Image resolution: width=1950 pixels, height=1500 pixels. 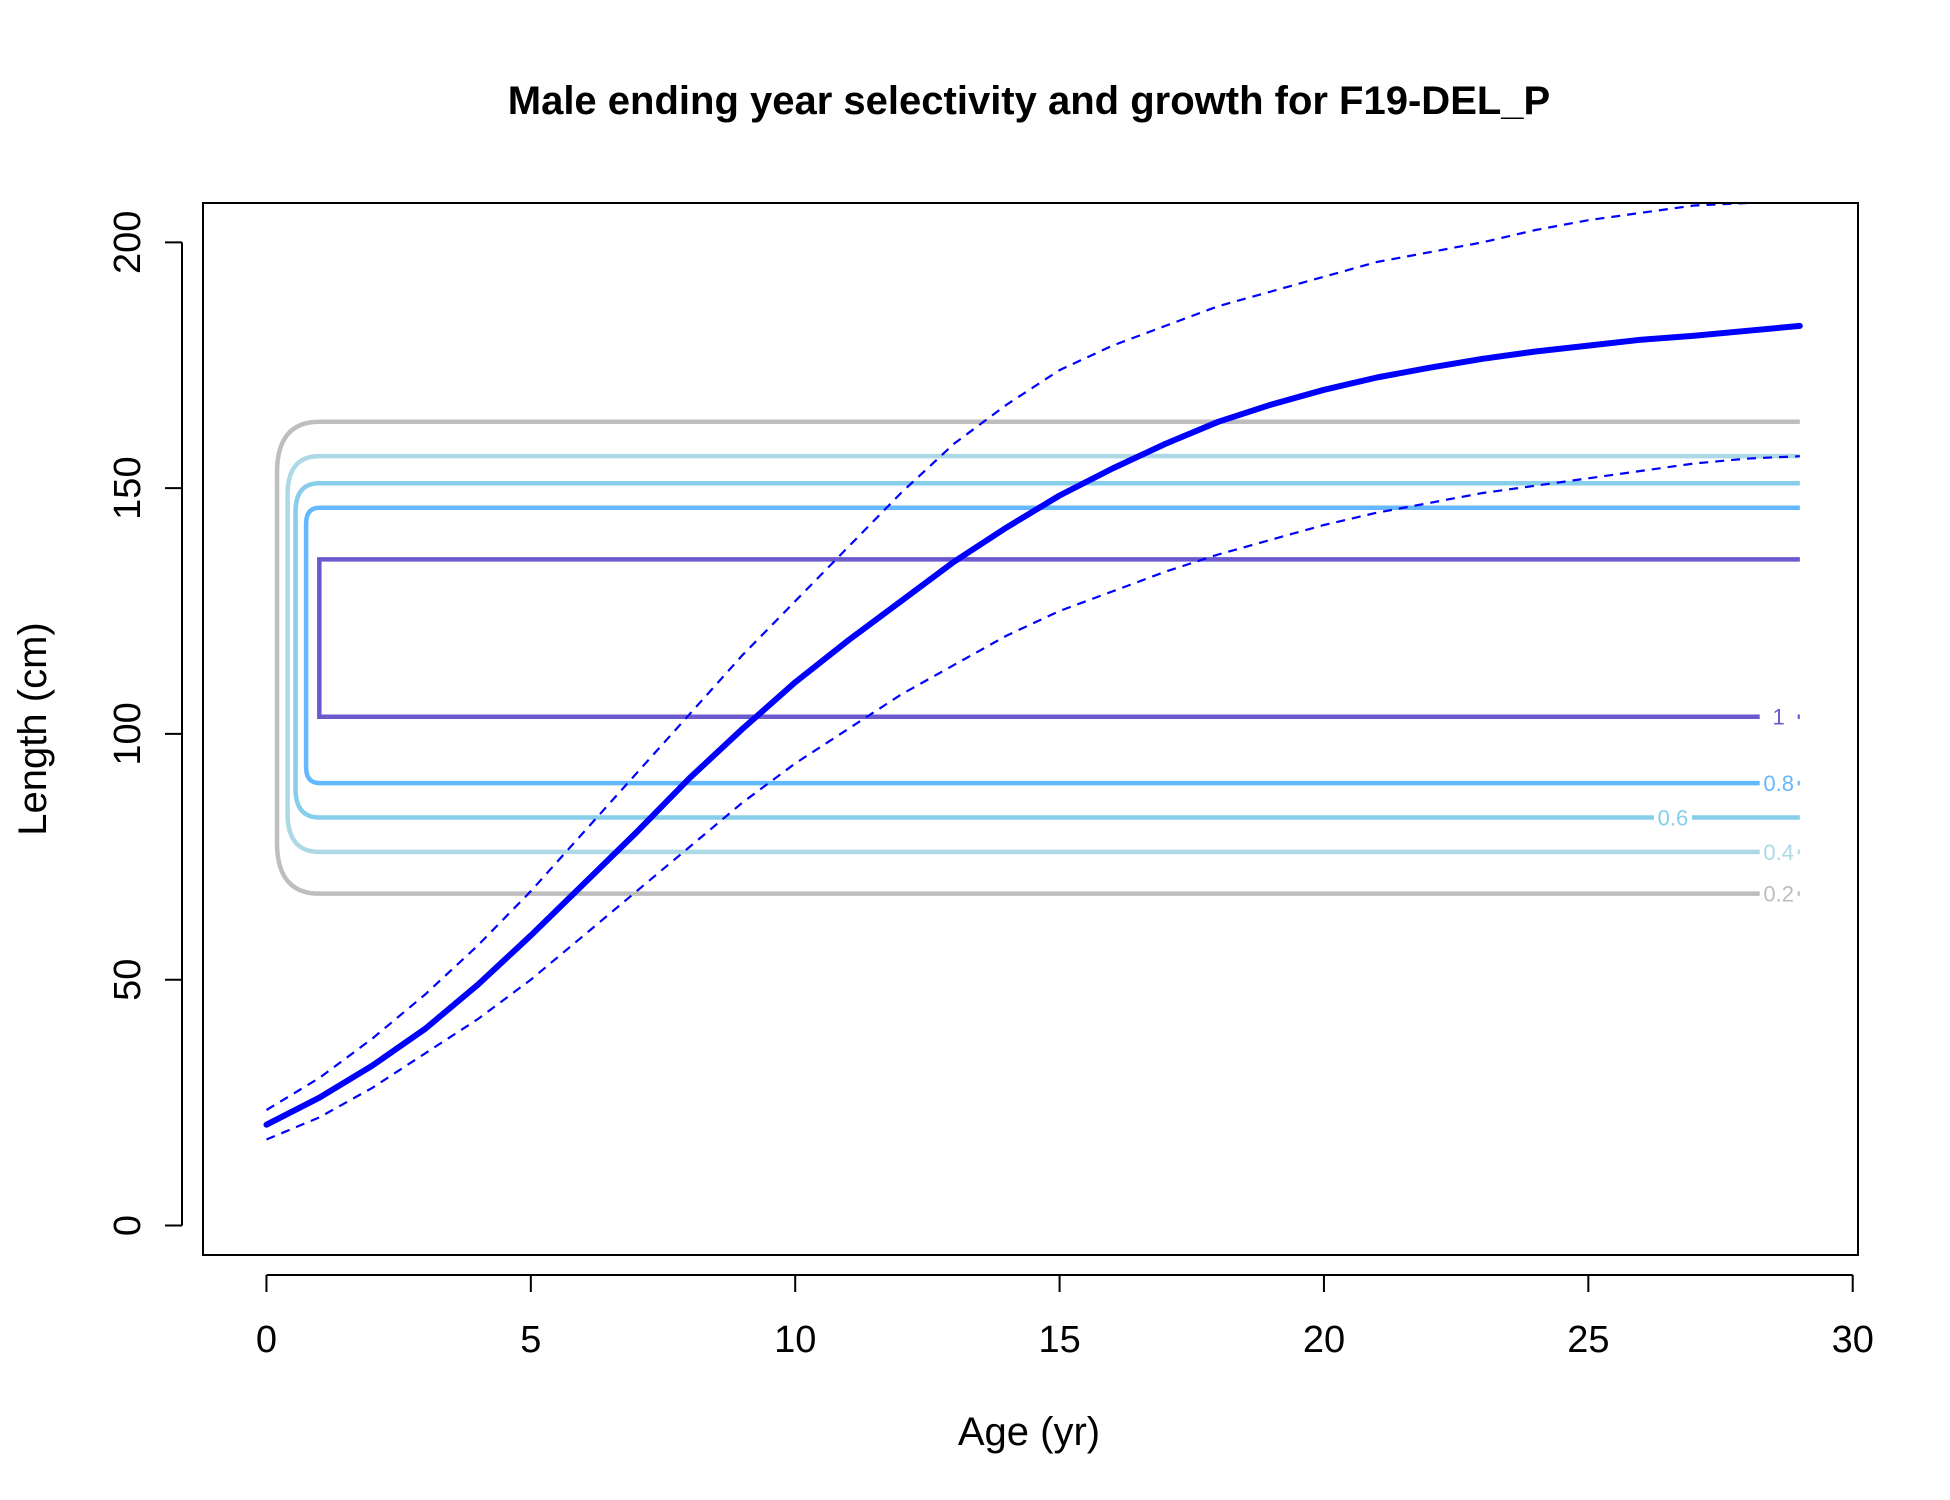 I want to click on y-tick-label: 100, so click(x=128, y=733).